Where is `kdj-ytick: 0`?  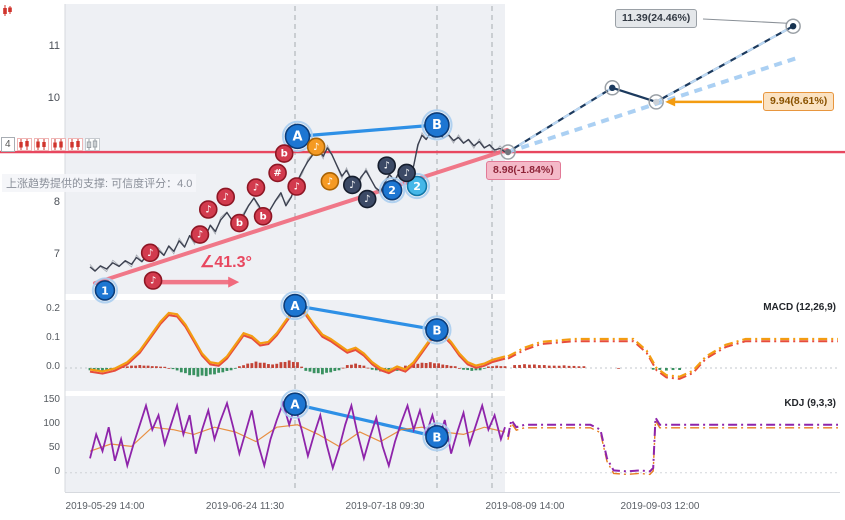
kdj-ytick: 0 is located at coordinates (57, 471).